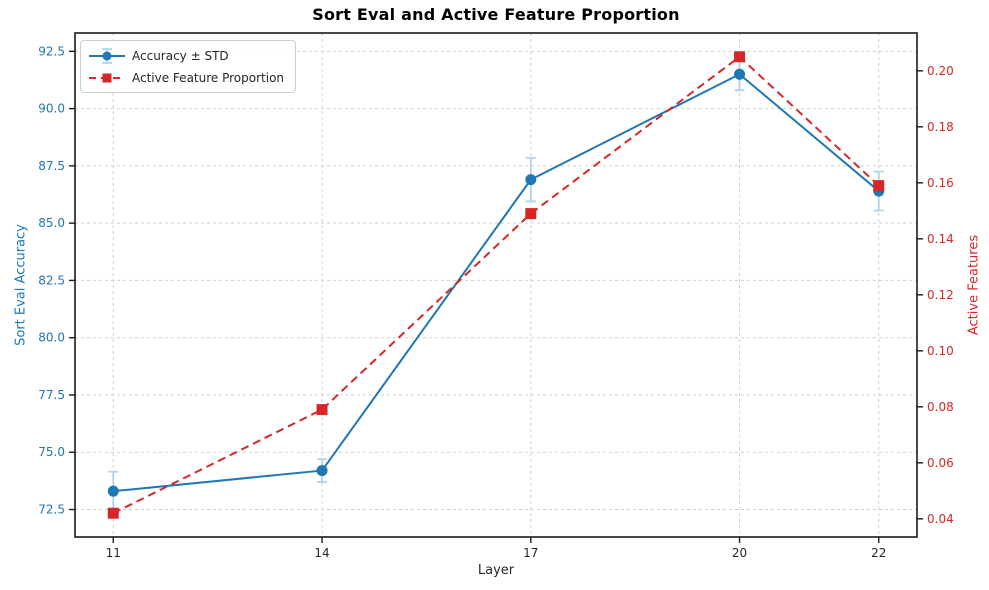  I want to click on x-tick-label: 20, so click(739, 553).